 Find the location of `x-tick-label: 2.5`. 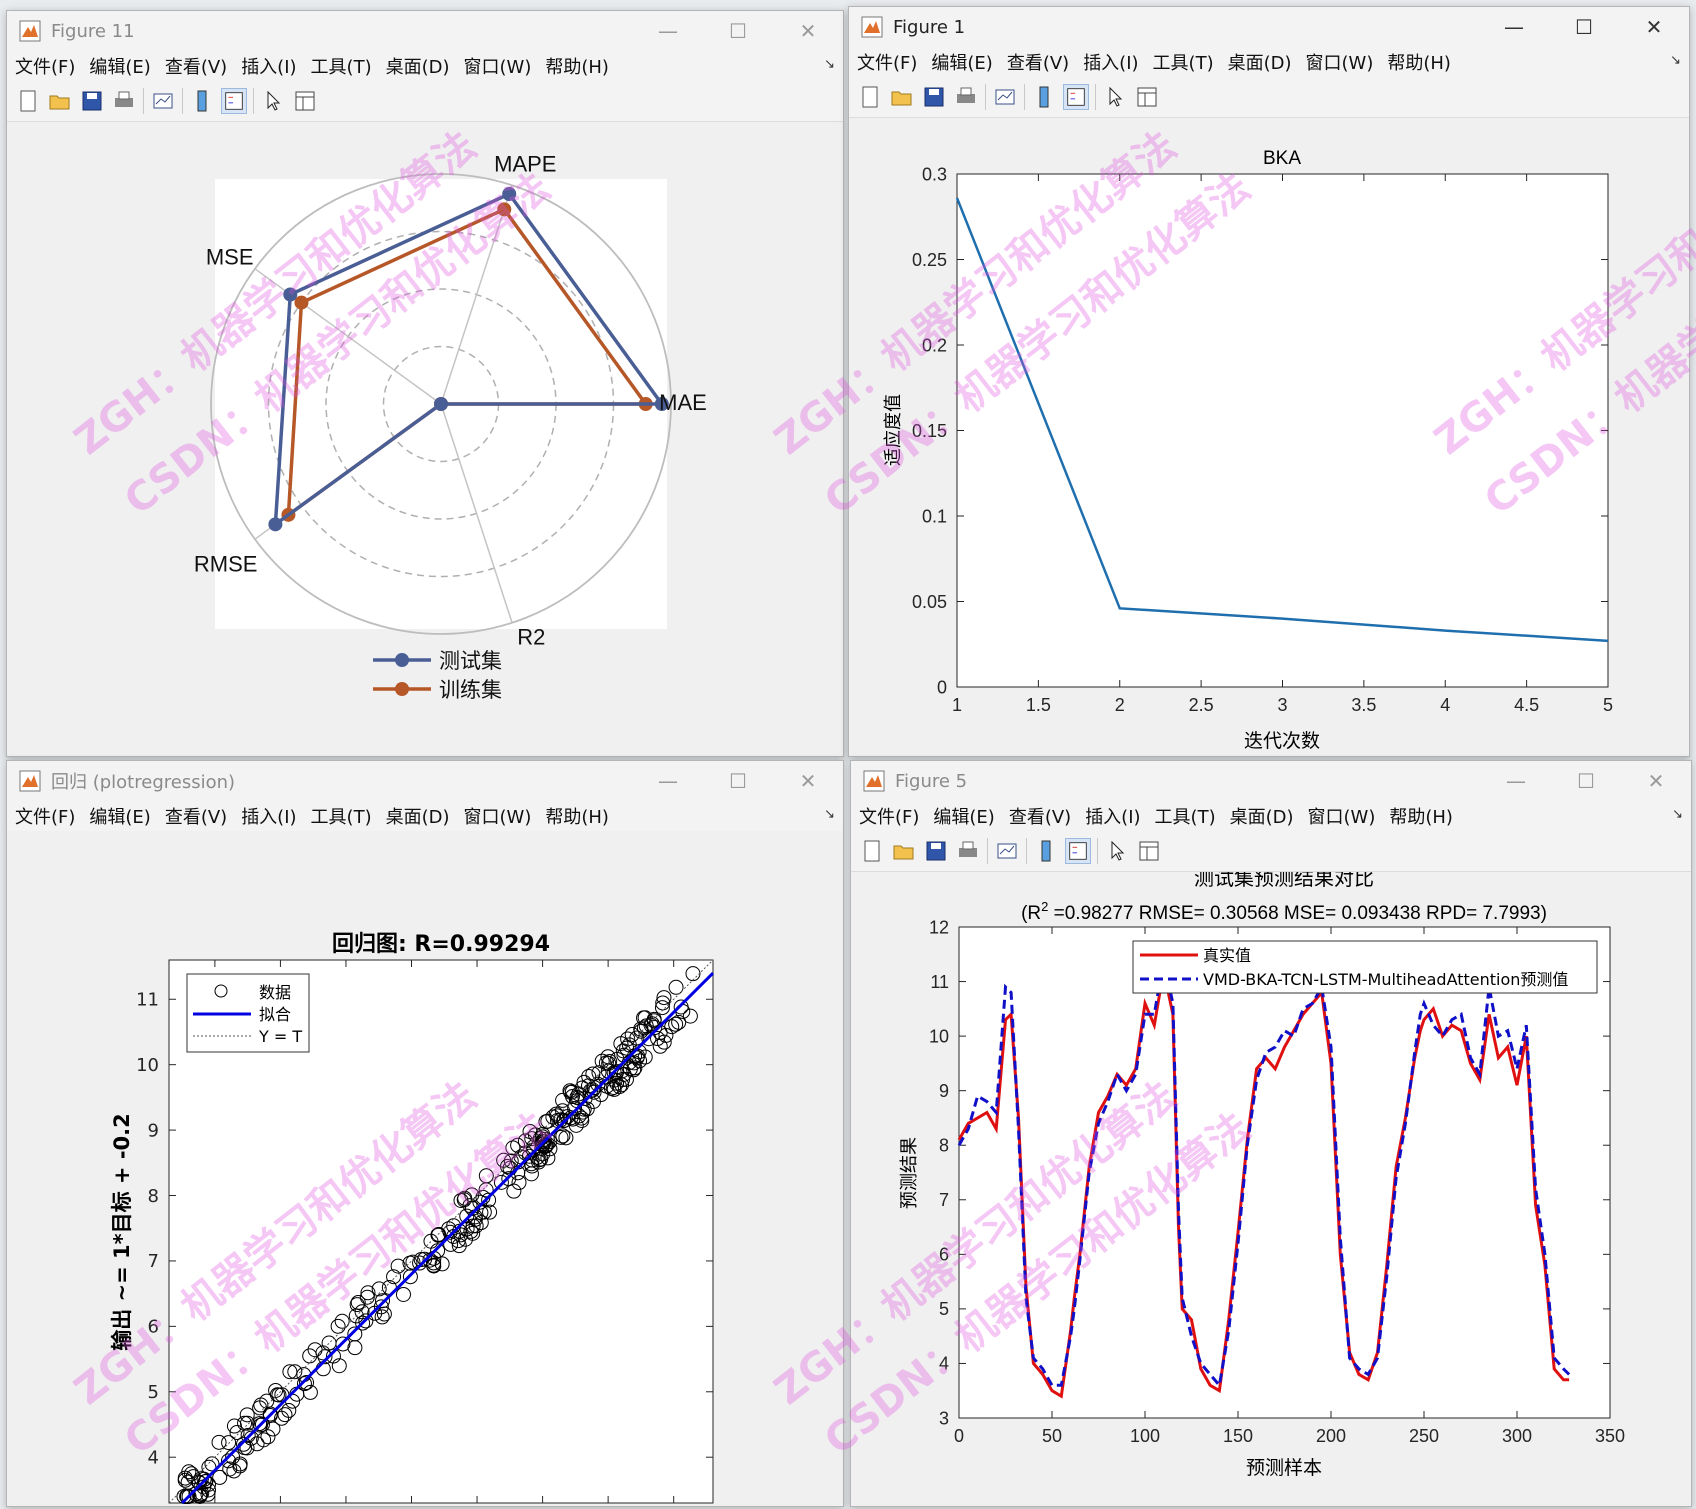

x-tick-label: 2.5 is located at coordinates (1201, 705).